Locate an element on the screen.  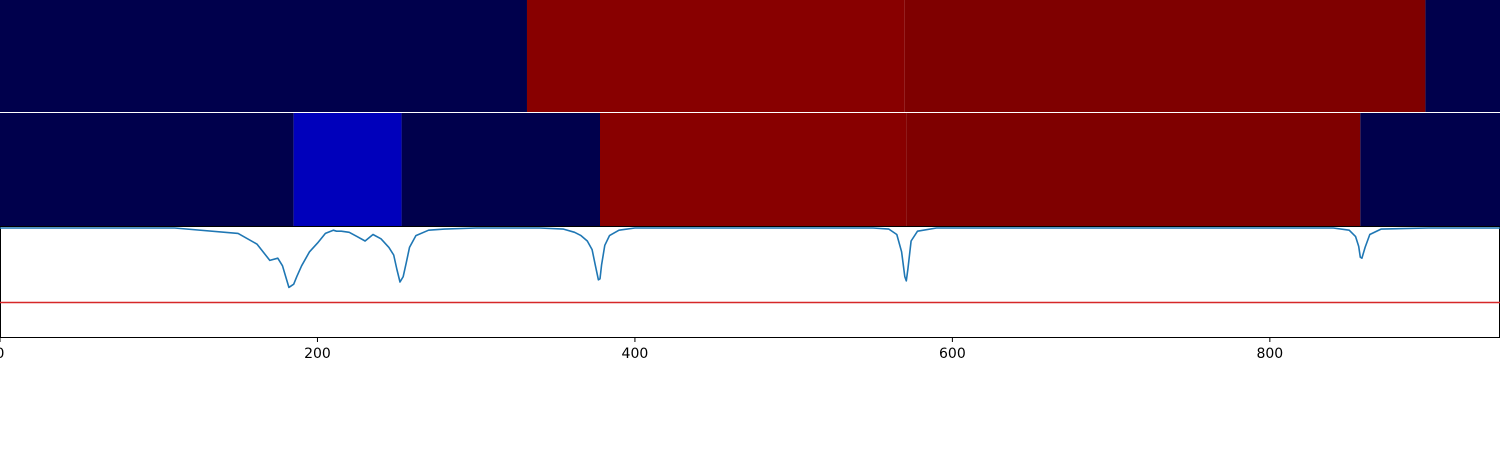
x-tick-label: 400 is located at coordinates (635, 354).